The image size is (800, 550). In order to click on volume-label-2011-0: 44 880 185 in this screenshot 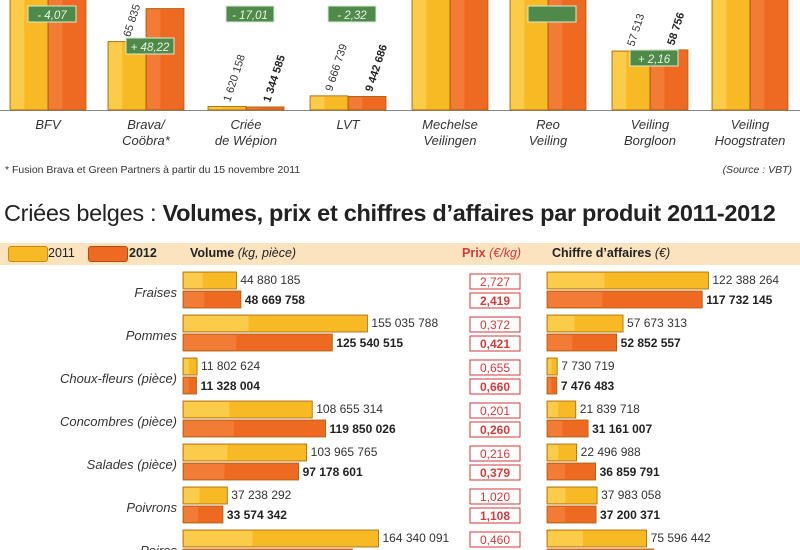, I will do `click(270, 280)`.